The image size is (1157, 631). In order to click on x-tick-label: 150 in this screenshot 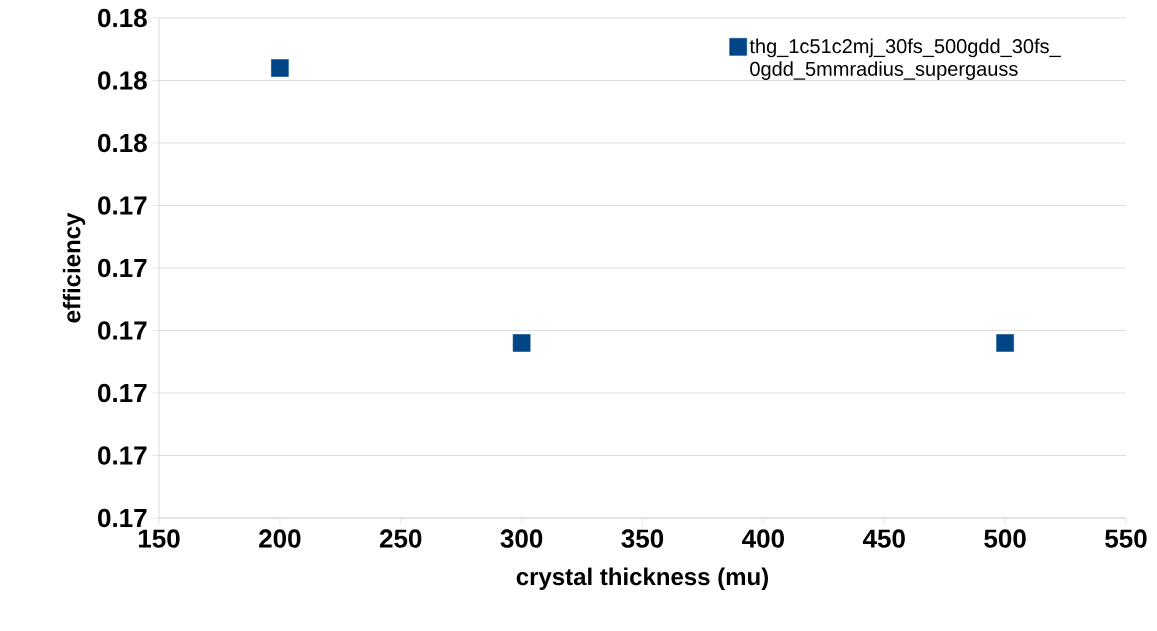, I will do `click(159, 538)`.